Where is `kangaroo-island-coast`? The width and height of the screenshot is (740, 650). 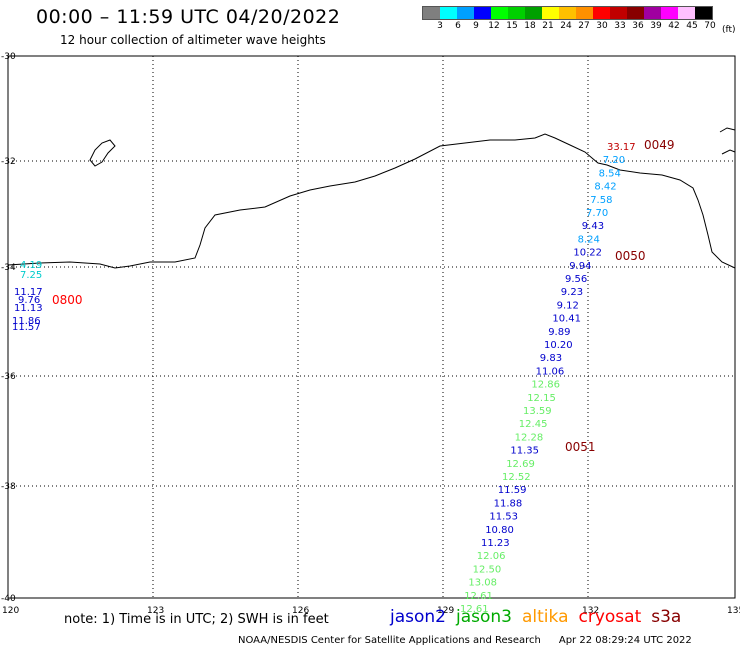
kangaroo-island-coast is located at coordinates (102, 153).